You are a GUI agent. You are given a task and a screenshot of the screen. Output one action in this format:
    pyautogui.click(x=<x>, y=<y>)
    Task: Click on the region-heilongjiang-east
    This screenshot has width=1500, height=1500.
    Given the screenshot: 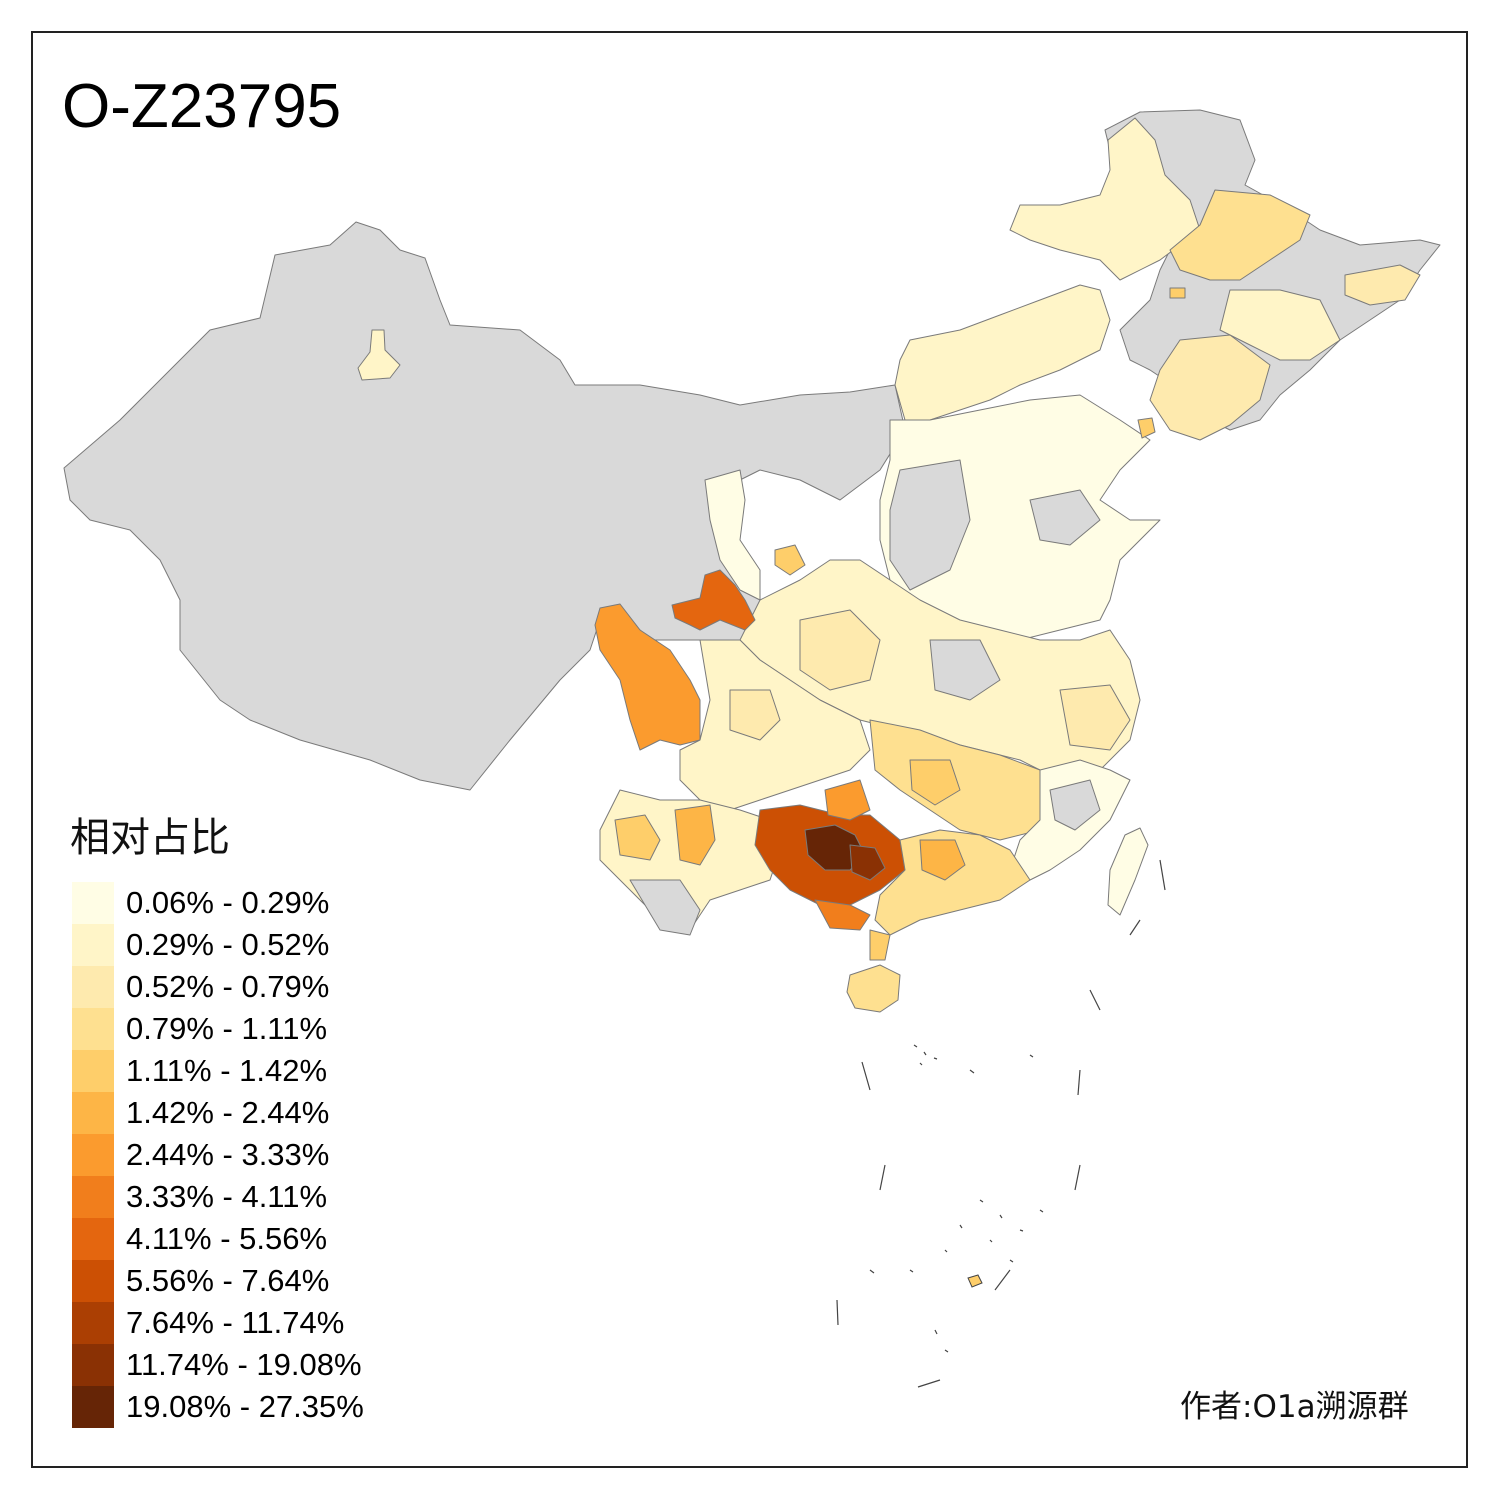 What is the action you would take?
    pyautogui.click(x=1382, y=285)
    